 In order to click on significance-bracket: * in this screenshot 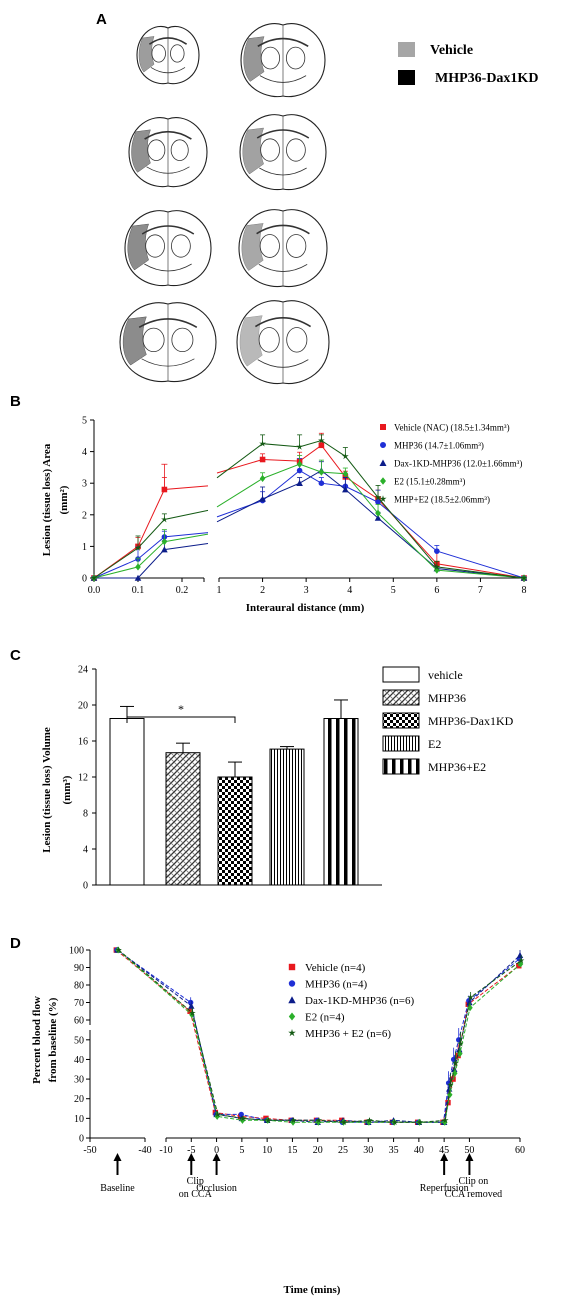, I will do `click(181, 712)`.